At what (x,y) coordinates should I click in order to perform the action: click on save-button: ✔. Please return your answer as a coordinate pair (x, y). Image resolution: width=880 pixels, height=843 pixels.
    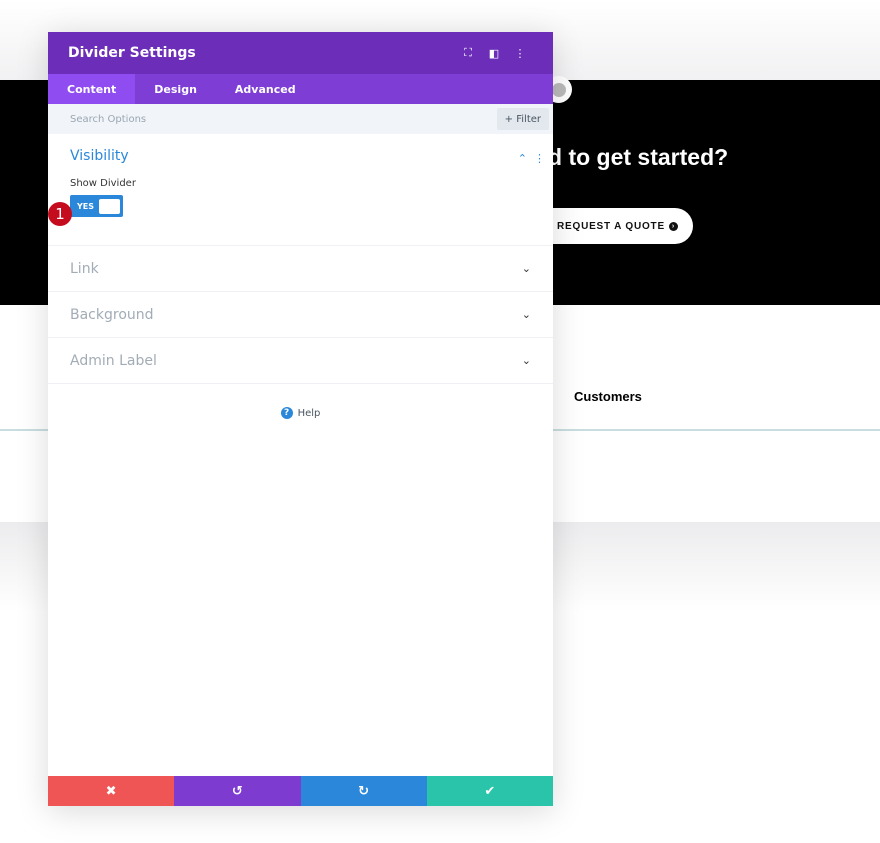
    Looking at the image, I should click on (489, 791).